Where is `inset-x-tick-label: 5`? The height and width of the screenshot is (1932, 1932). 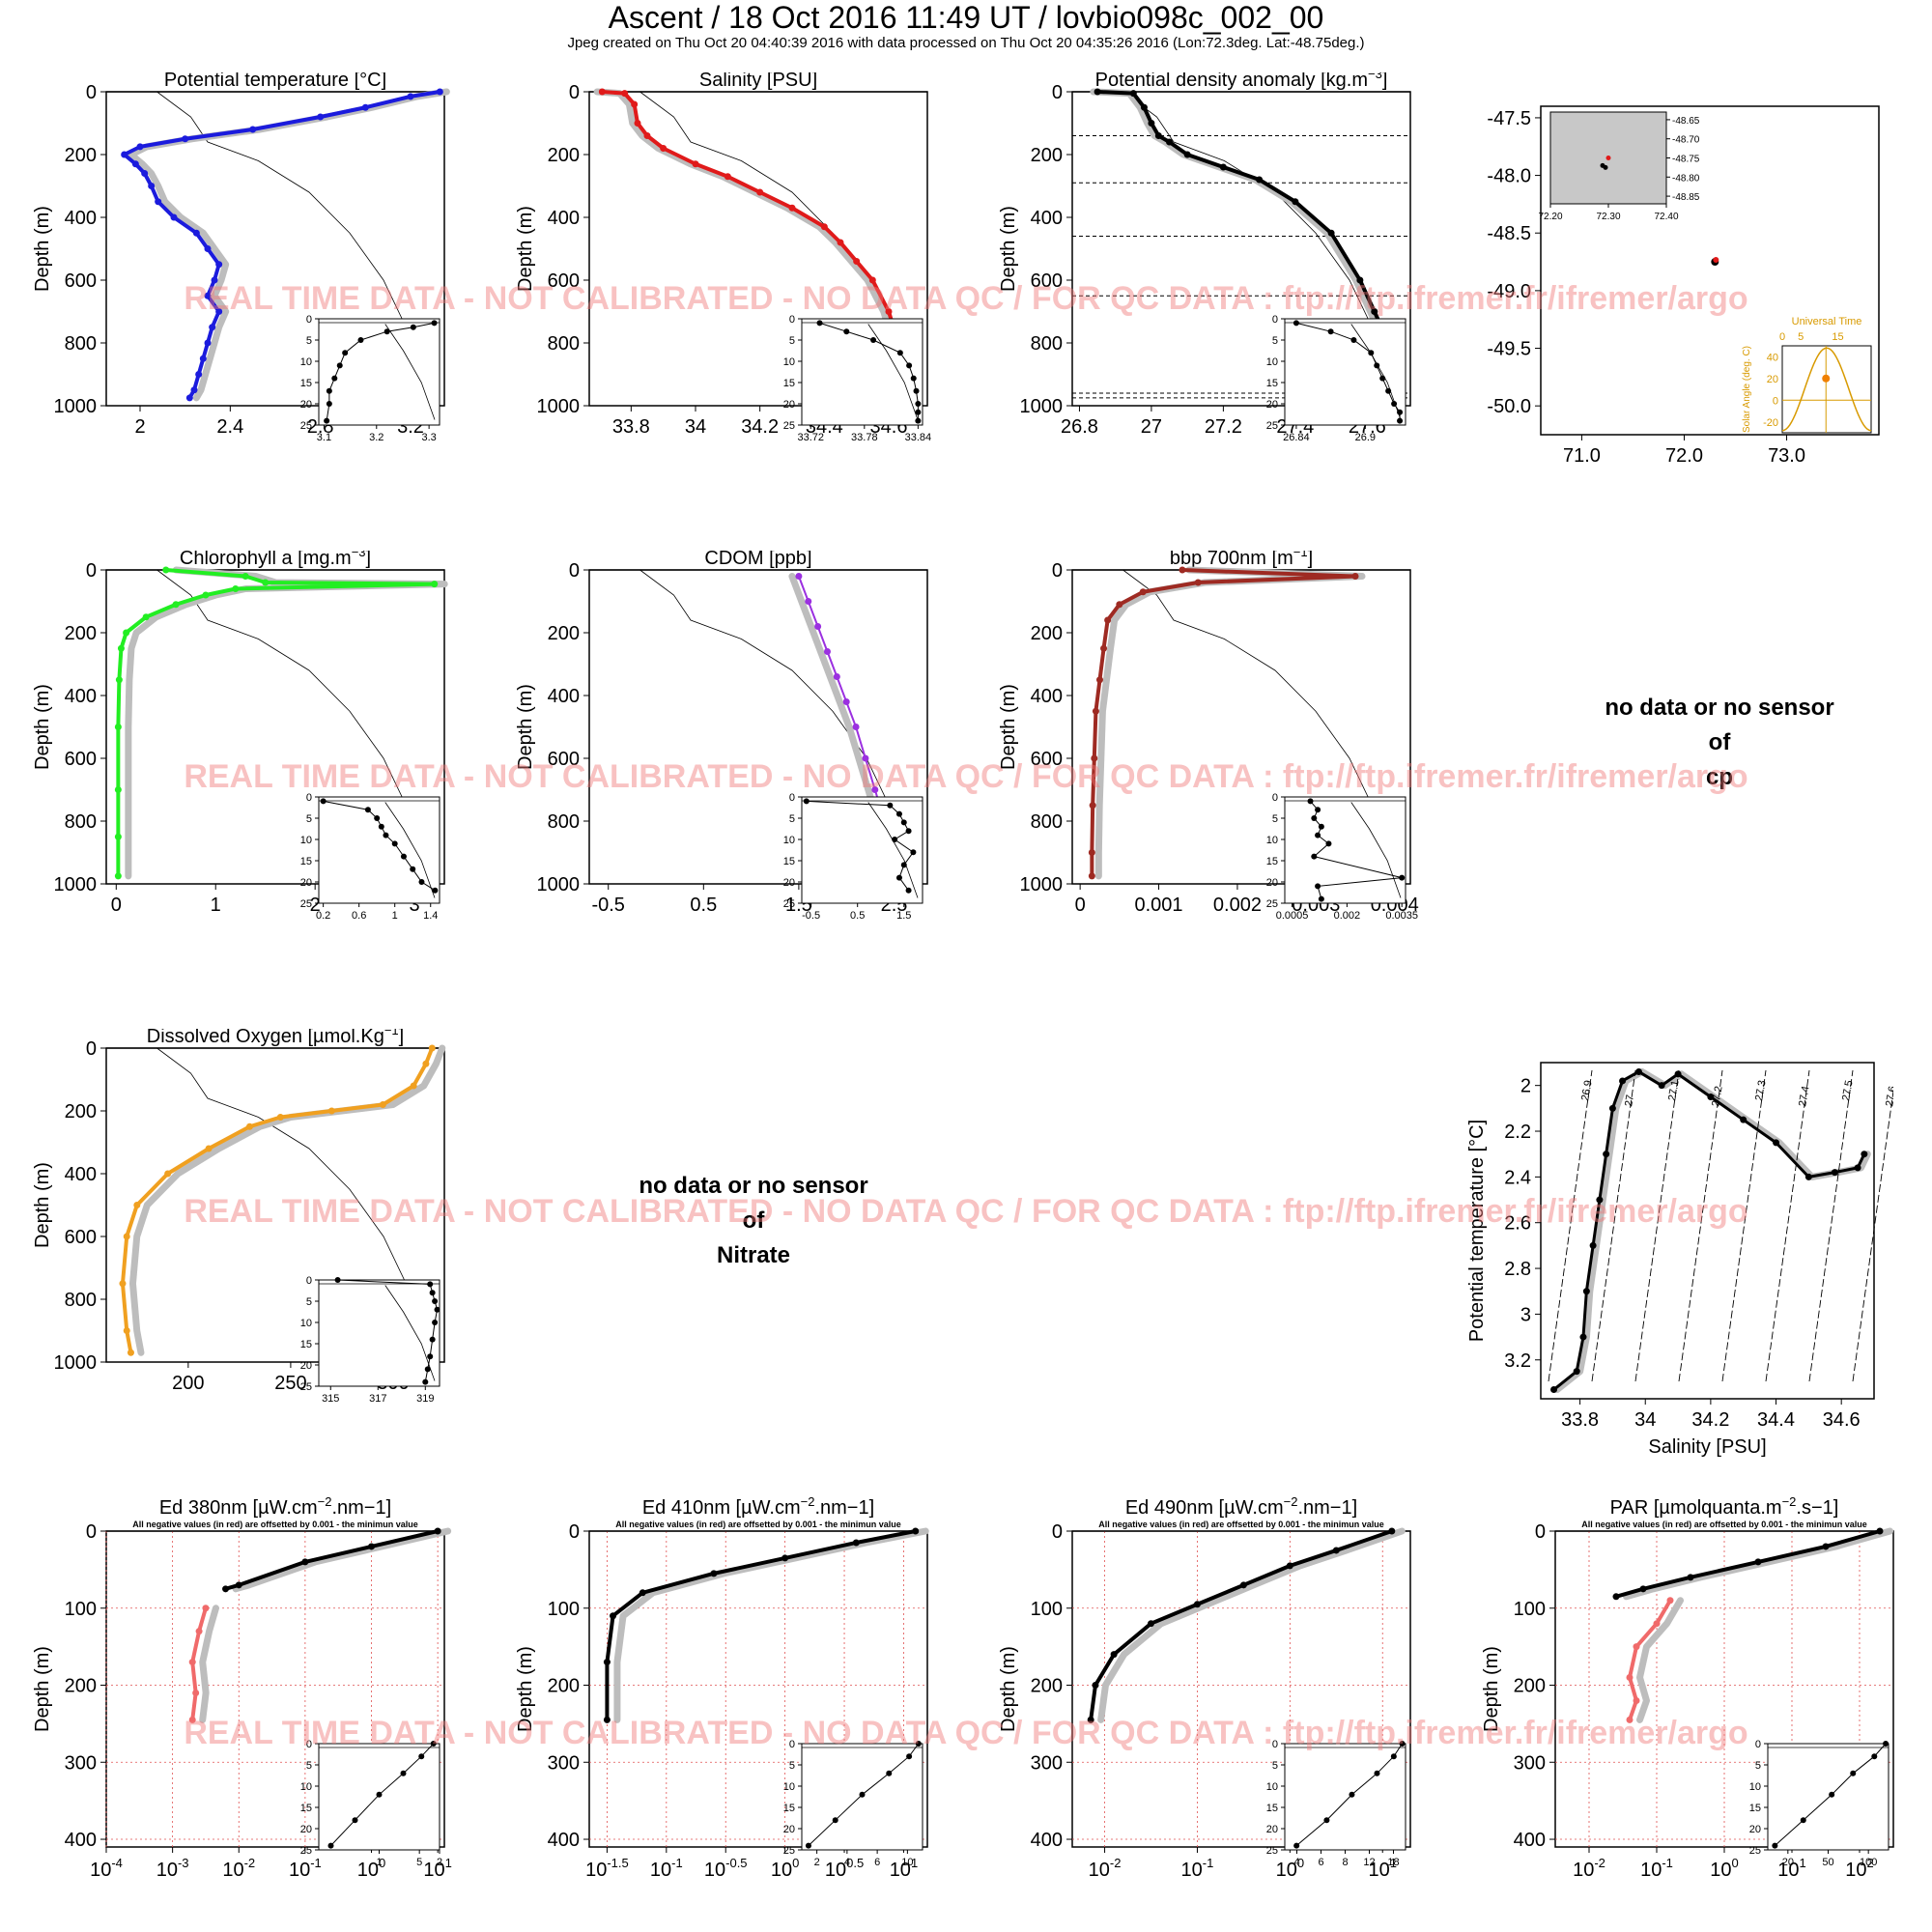 inset-x-tick-label: 5 is located at coordinates (419, 1862).